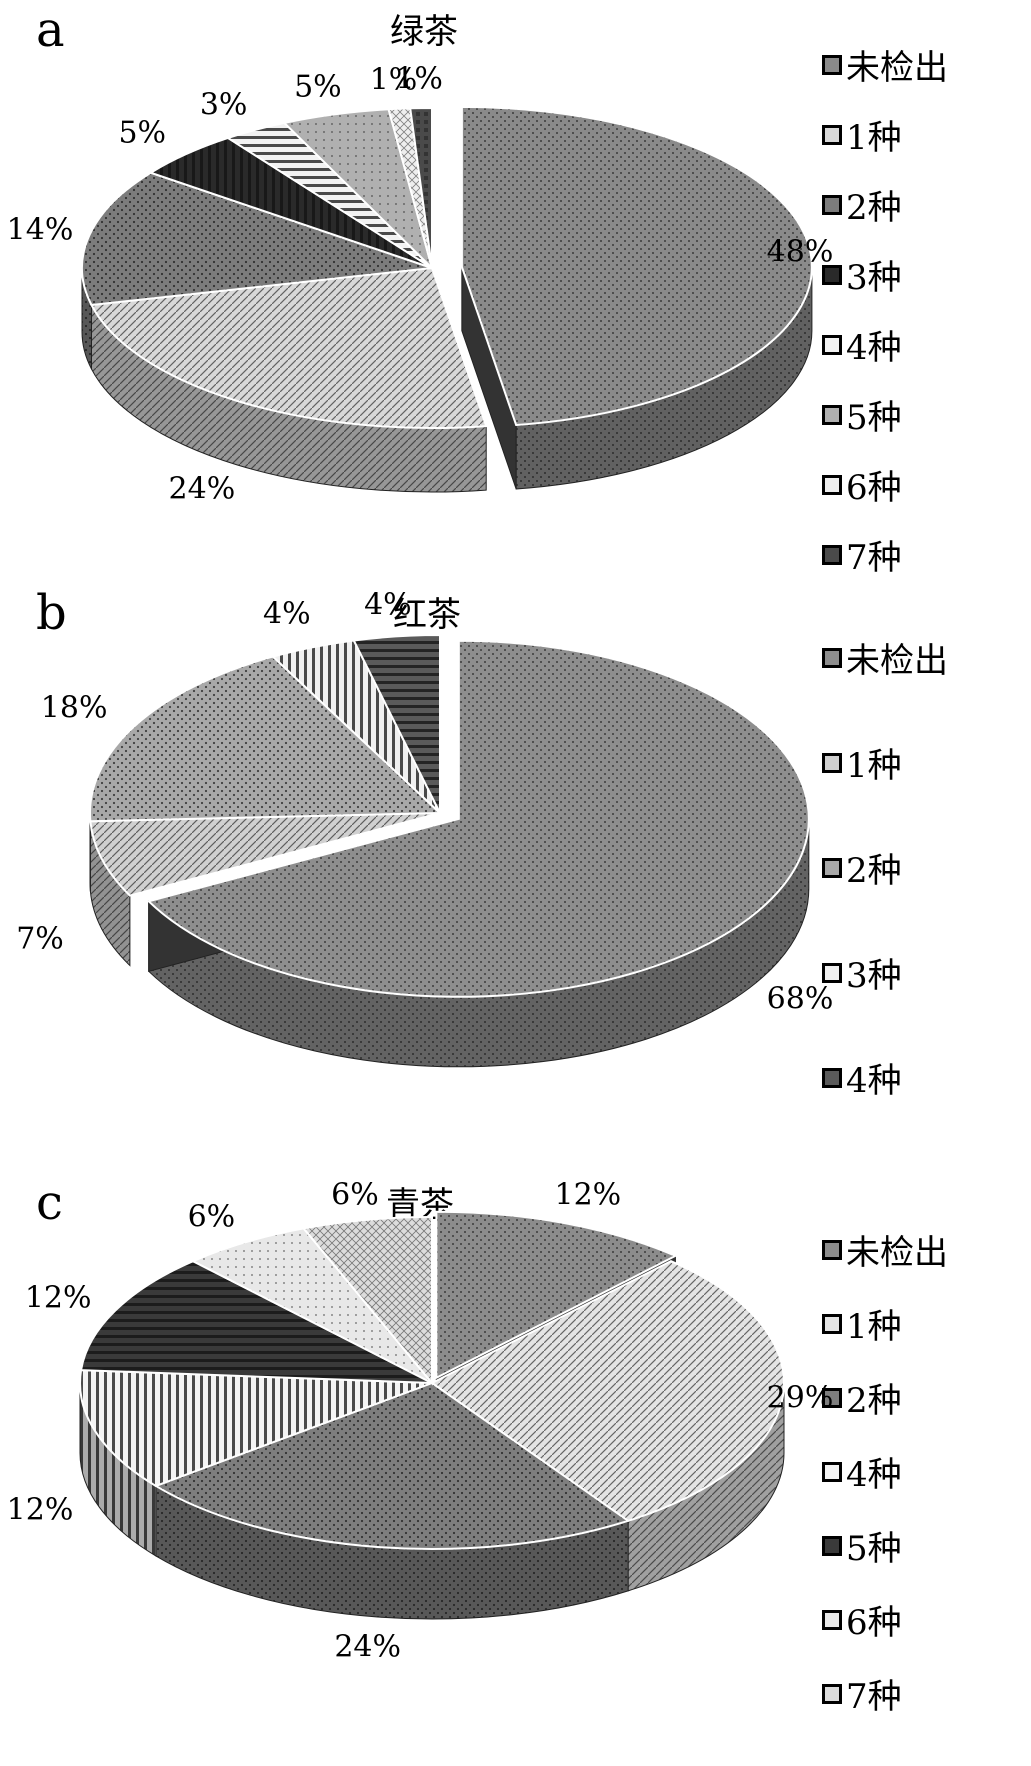 The height and width of the screenshot is (1766, 1031). Describe the element at coordinates (427, 615) in the screenshot. I see `chart-title: 红茶` at that location.